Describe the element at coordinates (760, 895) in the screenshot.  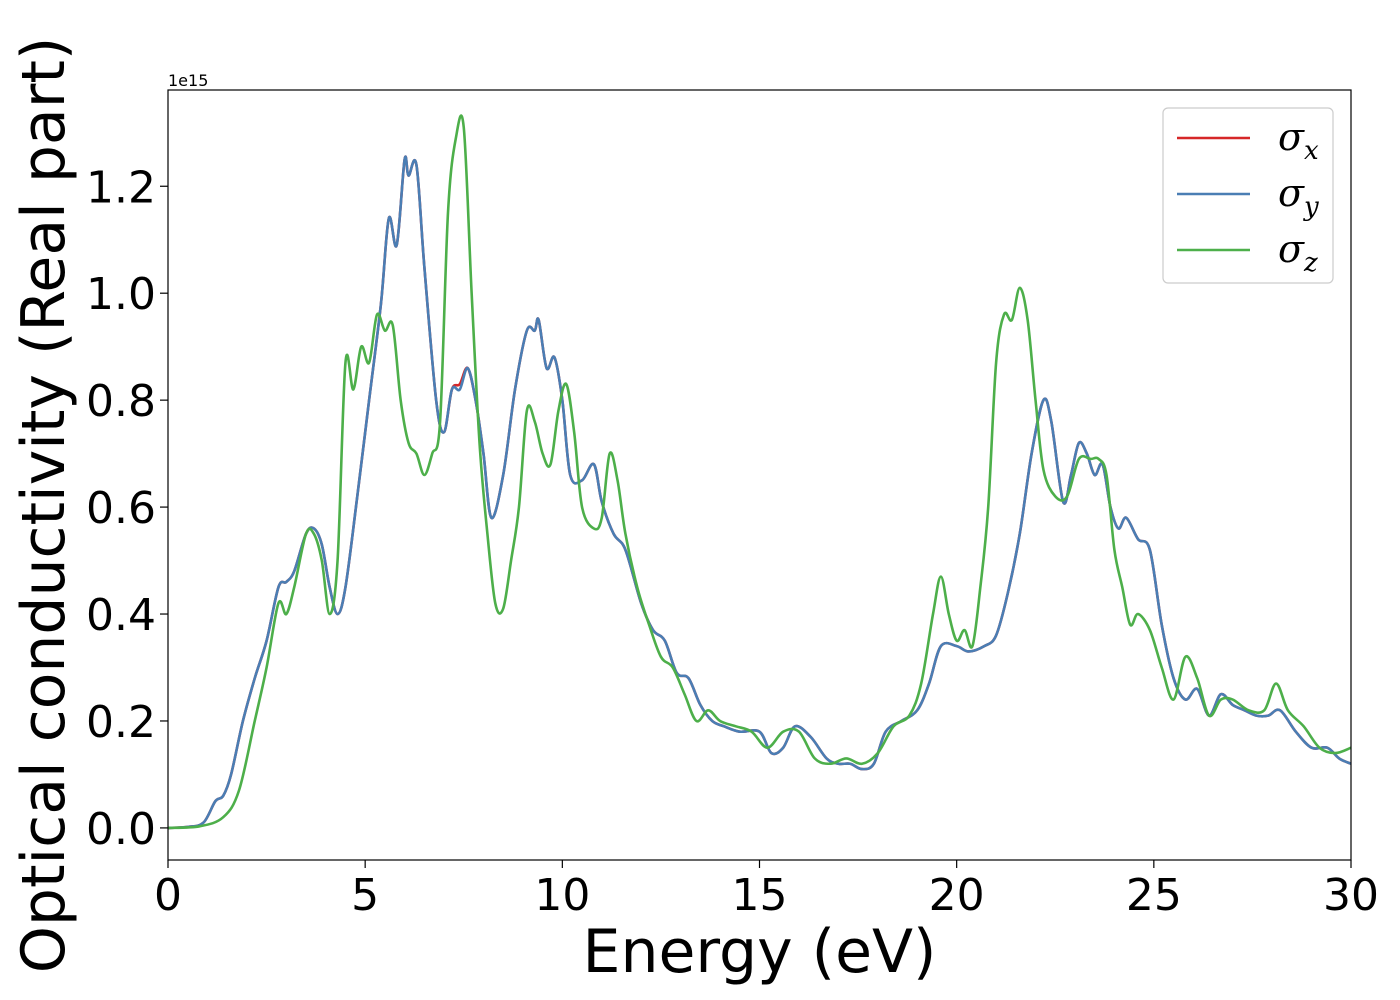
I see `x-tick-label: 15` at that location.